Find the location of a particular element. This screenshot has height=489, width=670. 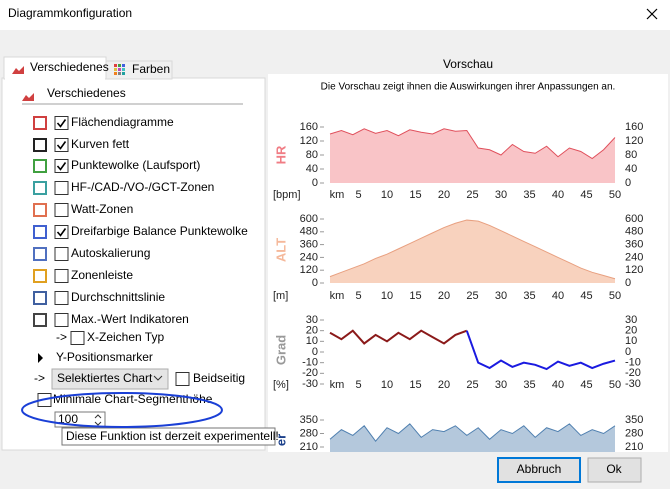

spin-input is located at coordinates (80, 419).